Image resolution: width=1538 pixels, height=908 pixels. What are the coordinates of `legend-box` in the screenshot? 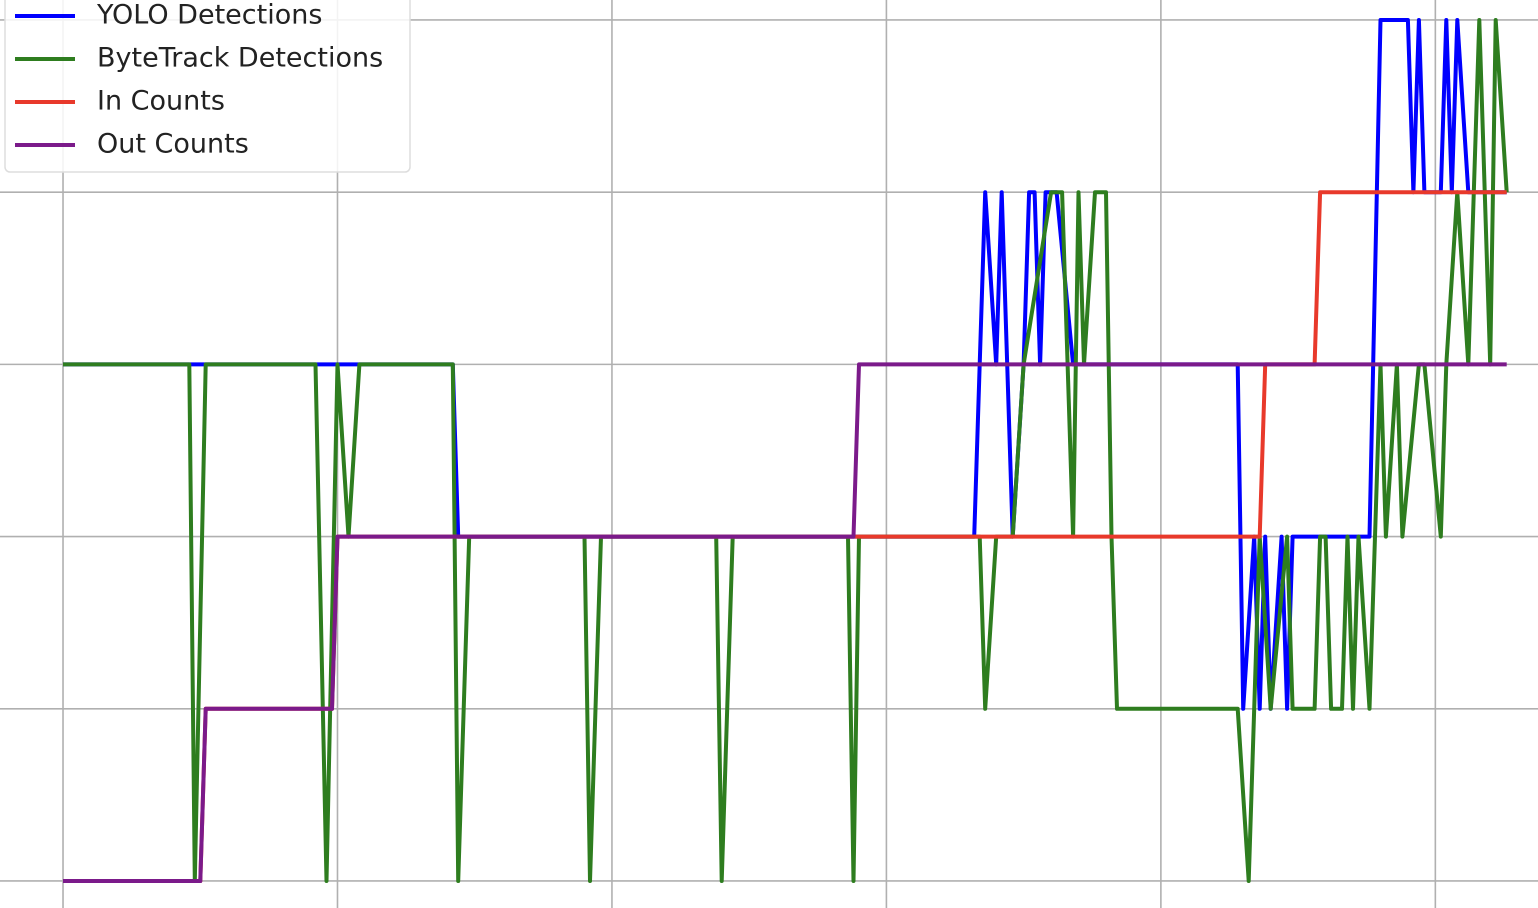 It's located at (207, 86).